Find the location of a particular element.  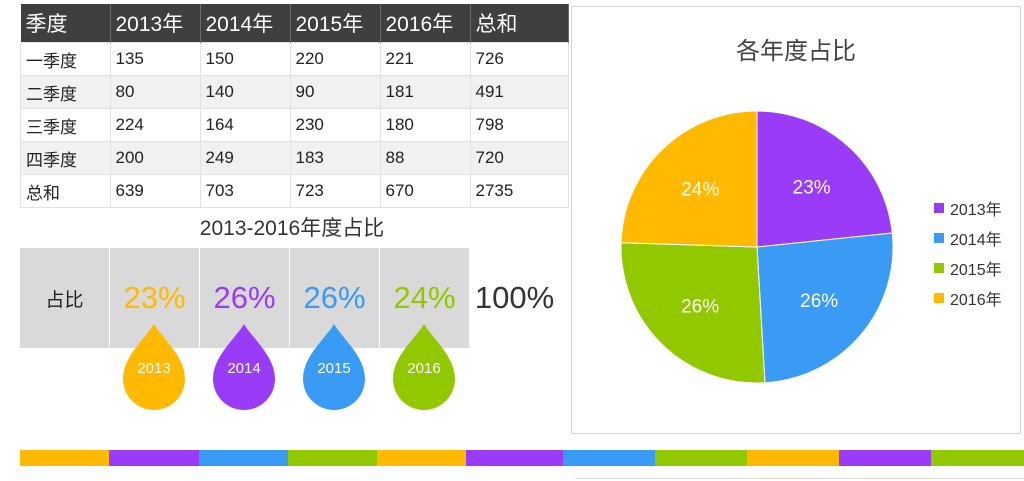

table-cell: 135 is located at coordinates (155, 59).